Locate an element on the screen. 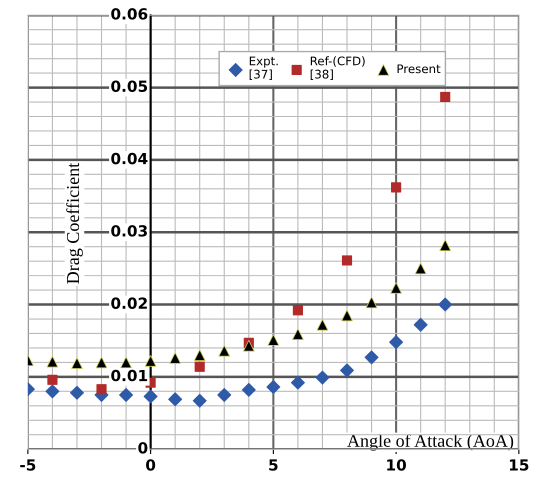  y-tick-label: 0.03 is located at coordinates (129, 231).